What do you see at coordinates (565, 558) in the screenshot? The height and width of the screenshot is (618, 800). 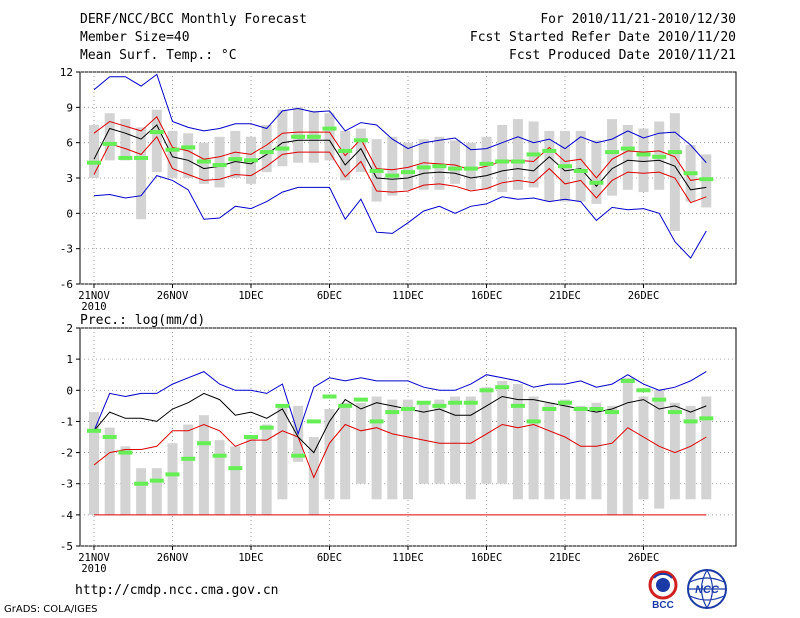 I see `prec-xtick-label: 21DEC` at bounding box center [565, 558].